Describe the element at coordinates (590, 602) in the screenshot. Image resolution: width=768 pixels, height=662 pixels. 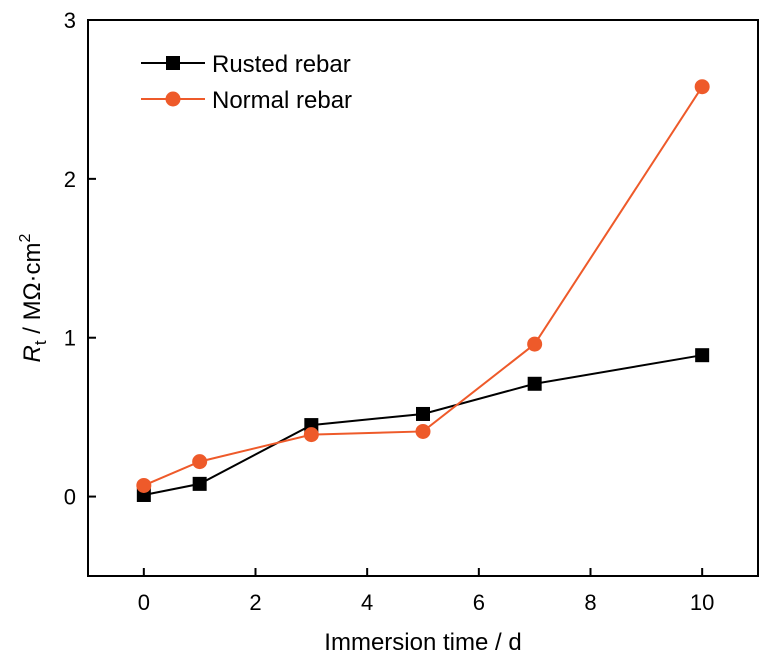
I see `x-tick-label: 8` at that location.